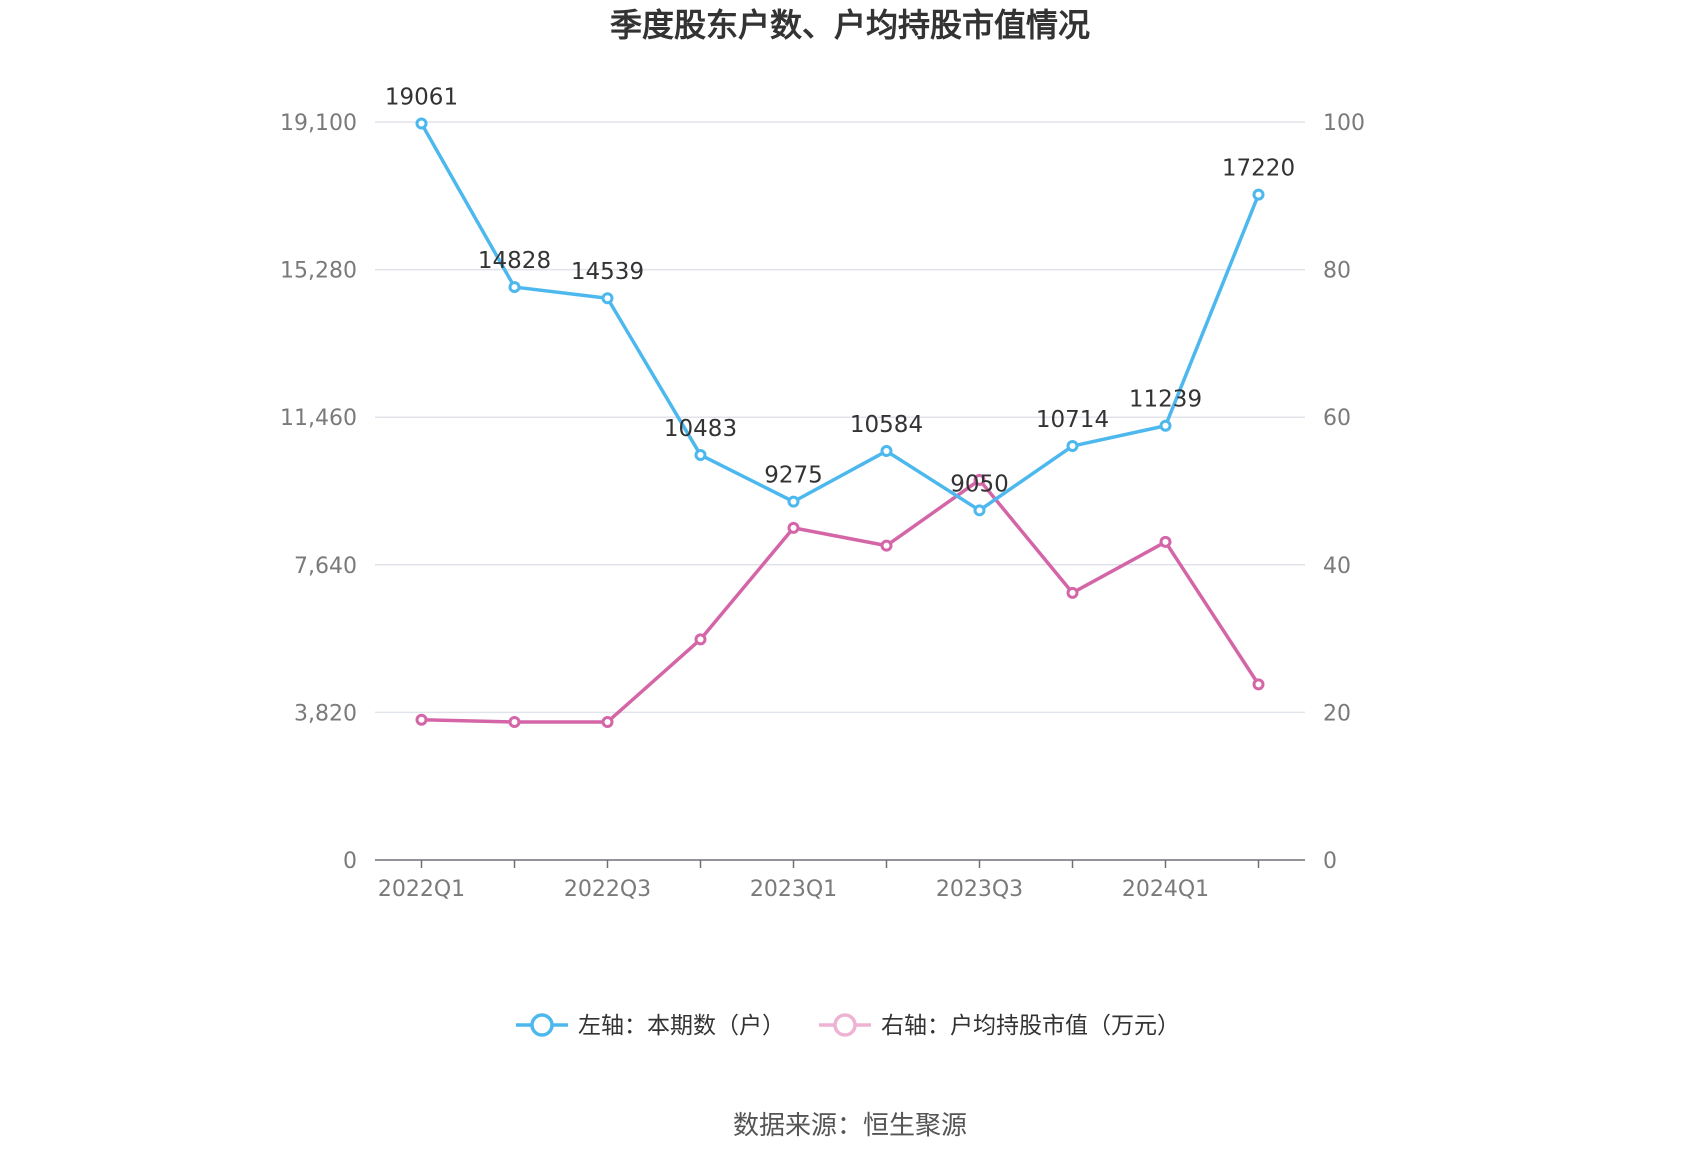 This screenshot has height=1150, width=1700. What do you see at coordinates (514, 261) in the screenshot?
I see `data-label: 14828` at bounding box center [514, 261].